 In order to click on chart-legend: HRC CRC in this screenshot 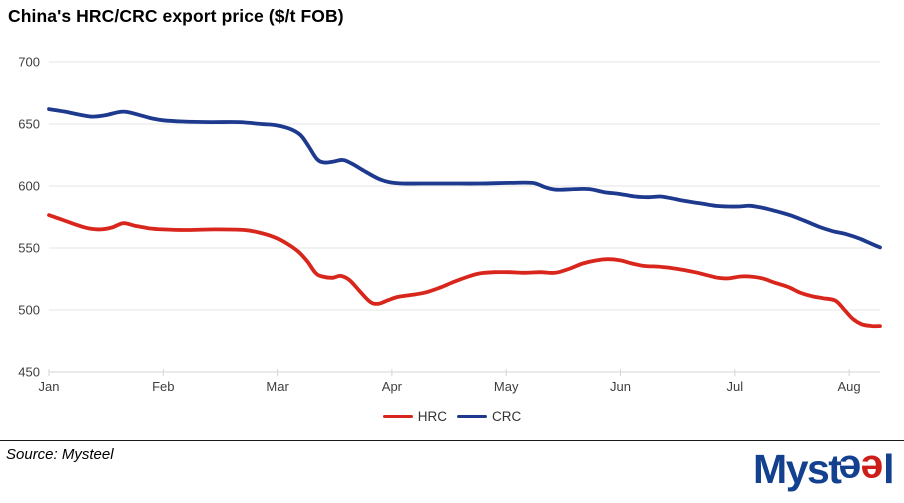, I will do `click(452, 416)`.